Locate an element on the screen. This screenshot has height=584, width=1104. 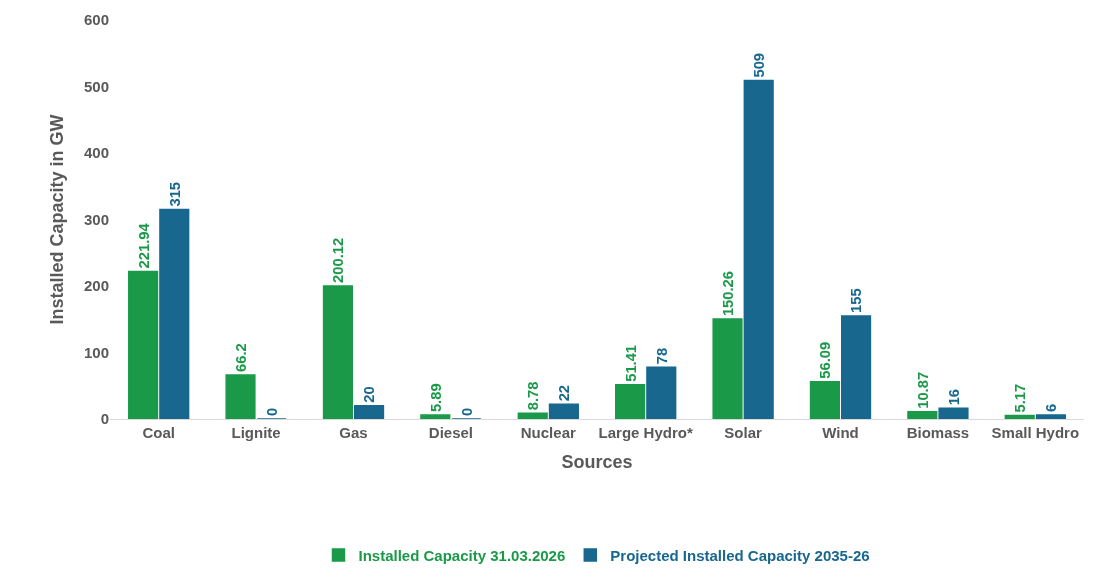
y-tick-label: 600 is located at coordinates (96, 20).